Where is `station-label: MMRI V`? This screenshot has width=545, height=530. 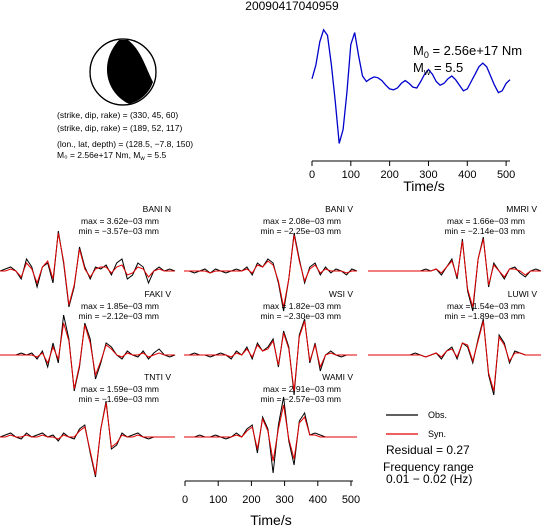 station-label: MMRI V is located at coordinates (521, 209).